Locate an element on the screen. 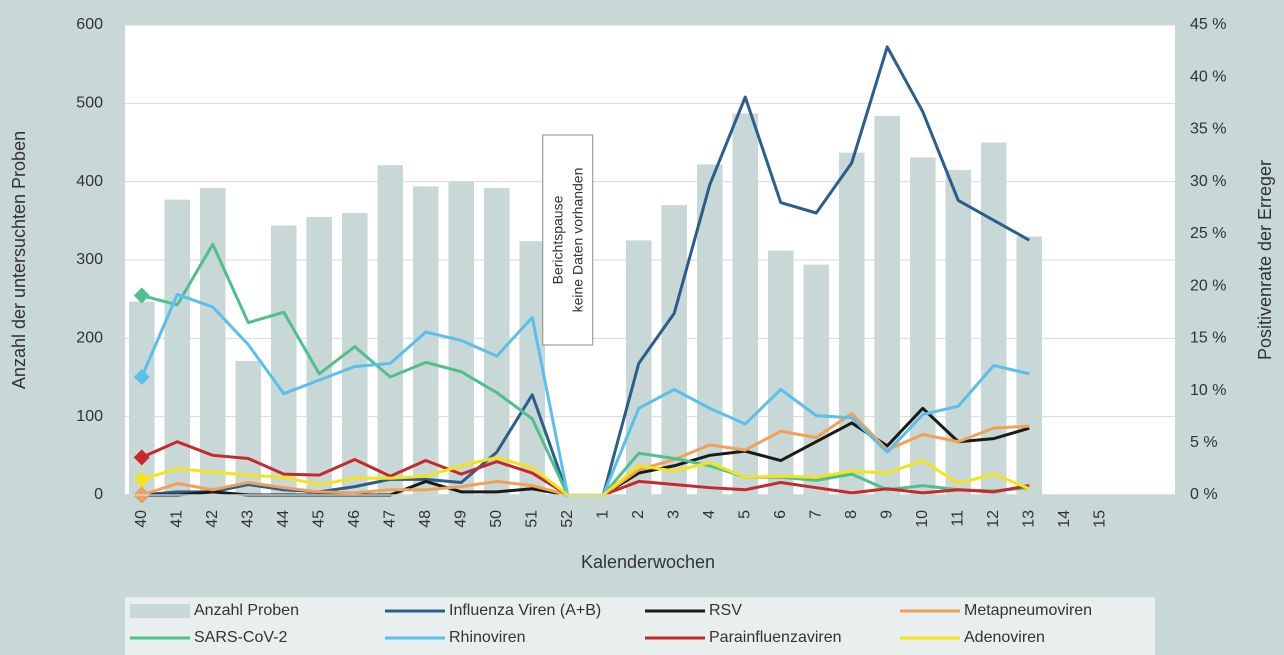 The height and width of the screenshot is (655, 1284). y2-tick-label: 20 % is located at coordinates (1208, 285).